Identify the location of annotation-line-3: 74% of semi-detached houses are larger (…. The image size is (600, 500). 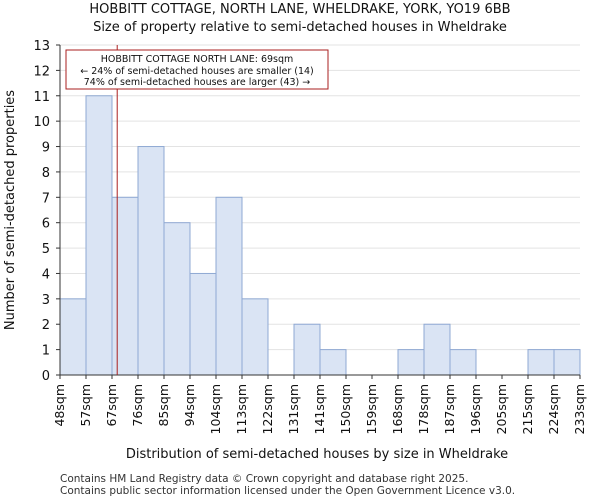
(197, 82).